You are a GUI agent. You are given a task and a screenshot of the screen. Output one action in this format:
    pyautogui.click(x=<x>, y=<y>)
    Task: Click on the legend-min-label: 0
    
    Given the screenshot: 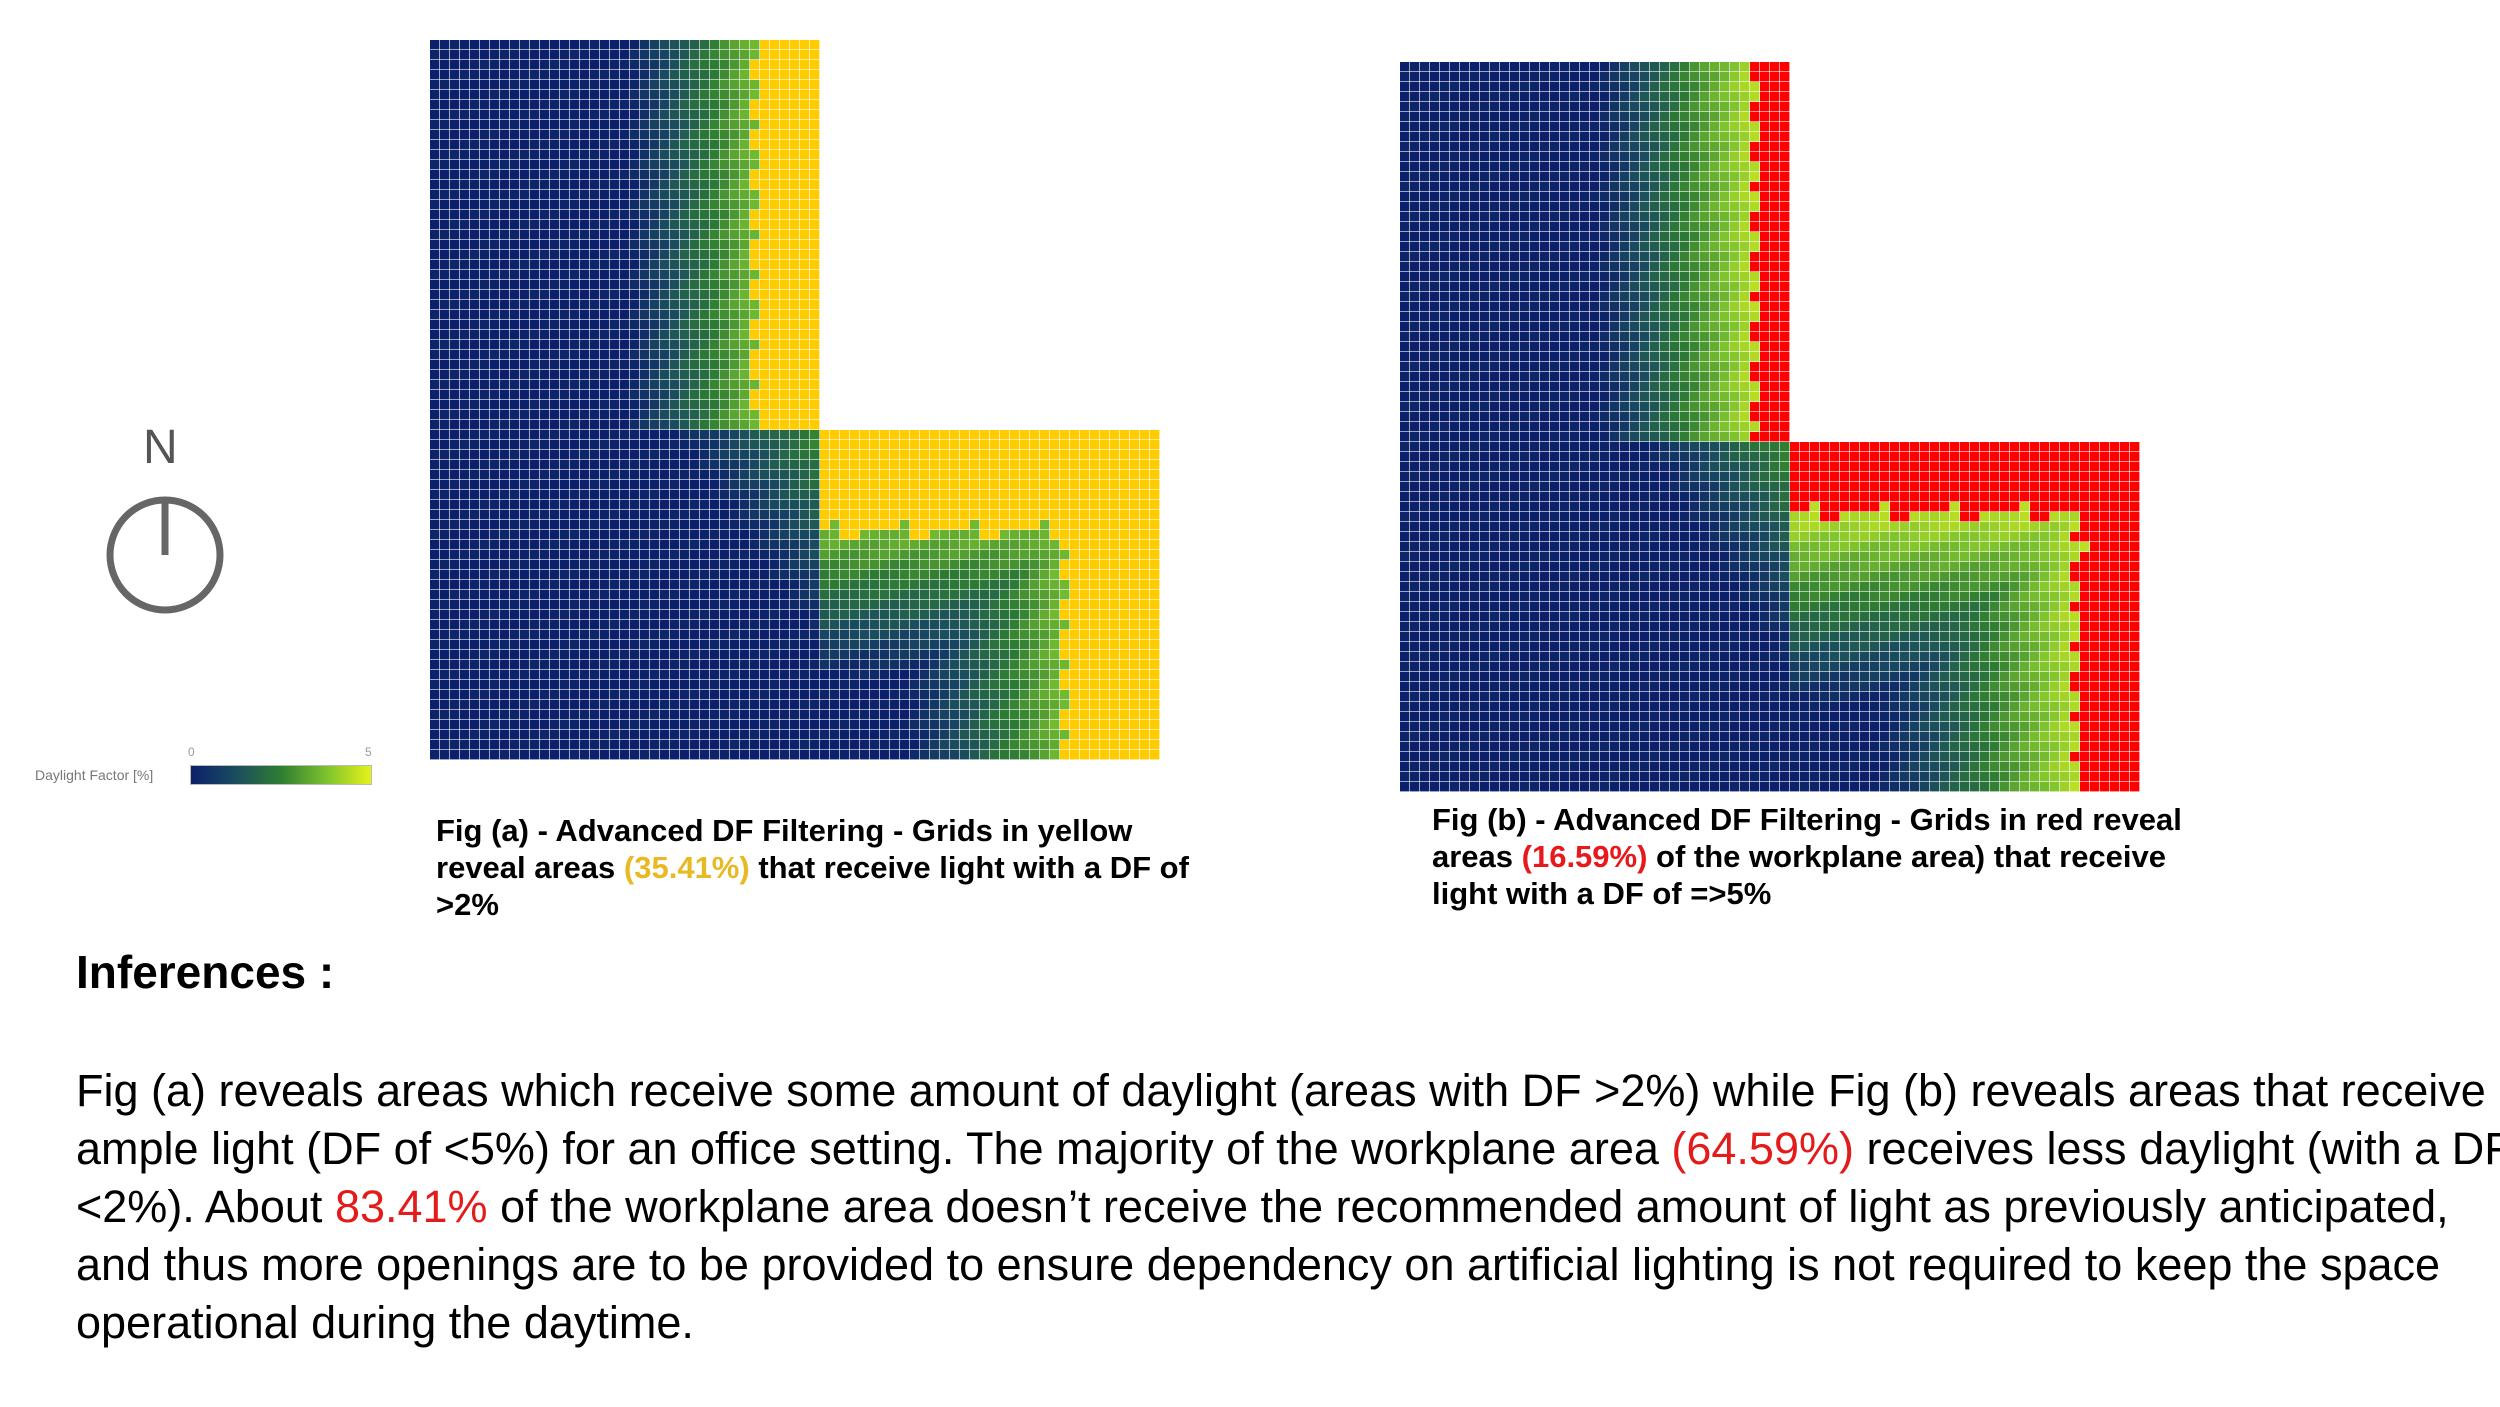 What is the action you would take?
    pyautogui.click(x=191, y=752)
    